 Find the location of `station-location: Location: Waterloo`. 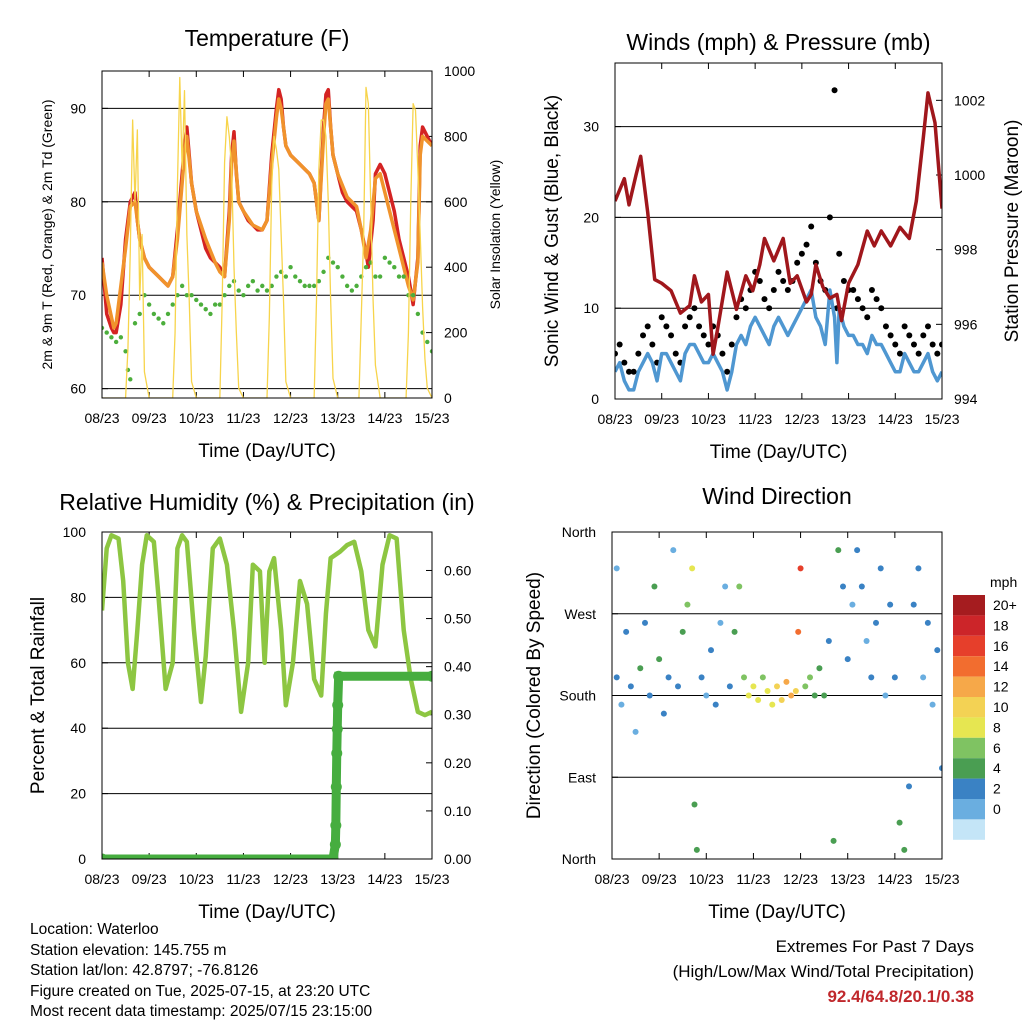

station-location: Location: Waterloo is located at coordinates (94, 929).